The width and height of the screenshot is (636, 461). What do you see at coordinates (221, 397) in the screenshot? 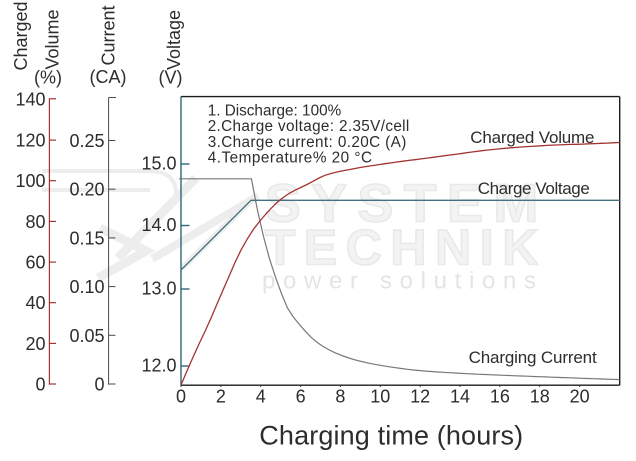
I see `svg-text: 2` at bounding box center [221, 397].